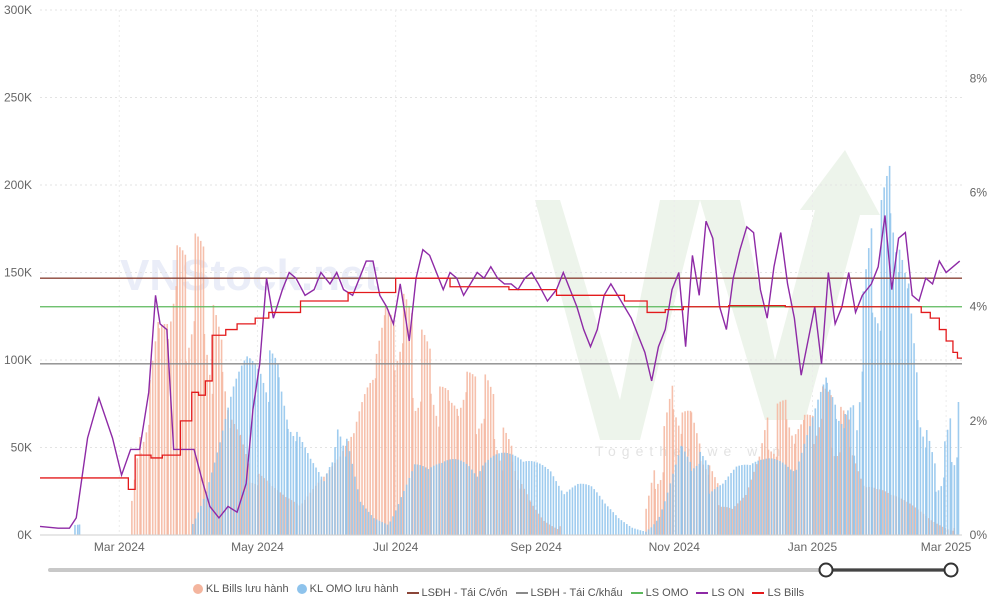  Describe the element at coordinates (18, 98) in the screenshot. I see `y-left-tick-label: 250K` at that location.